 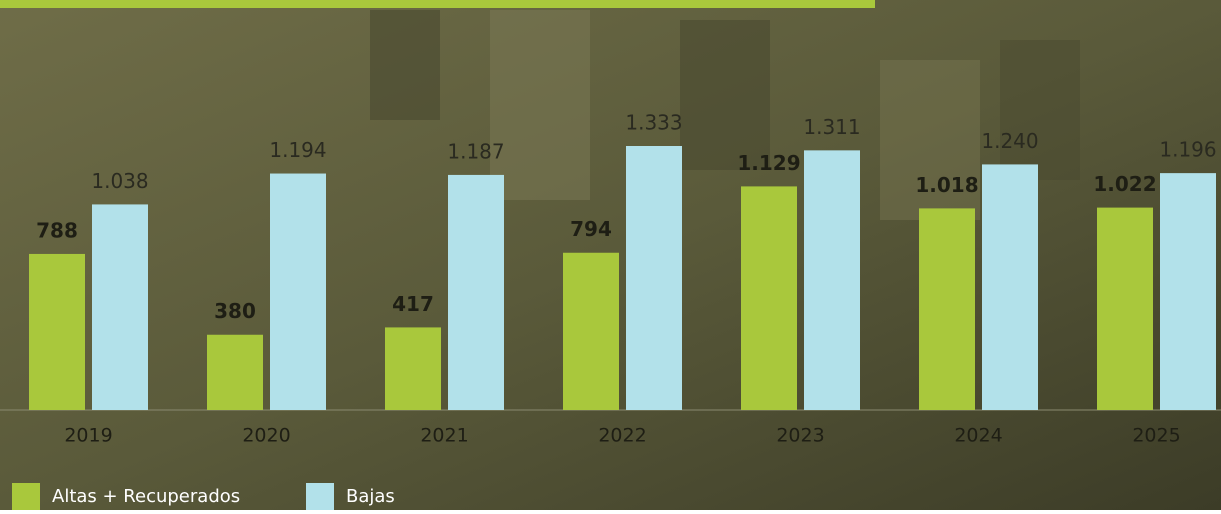 I want to click on x-tick-label: 2024, so click(x=978, y=436).